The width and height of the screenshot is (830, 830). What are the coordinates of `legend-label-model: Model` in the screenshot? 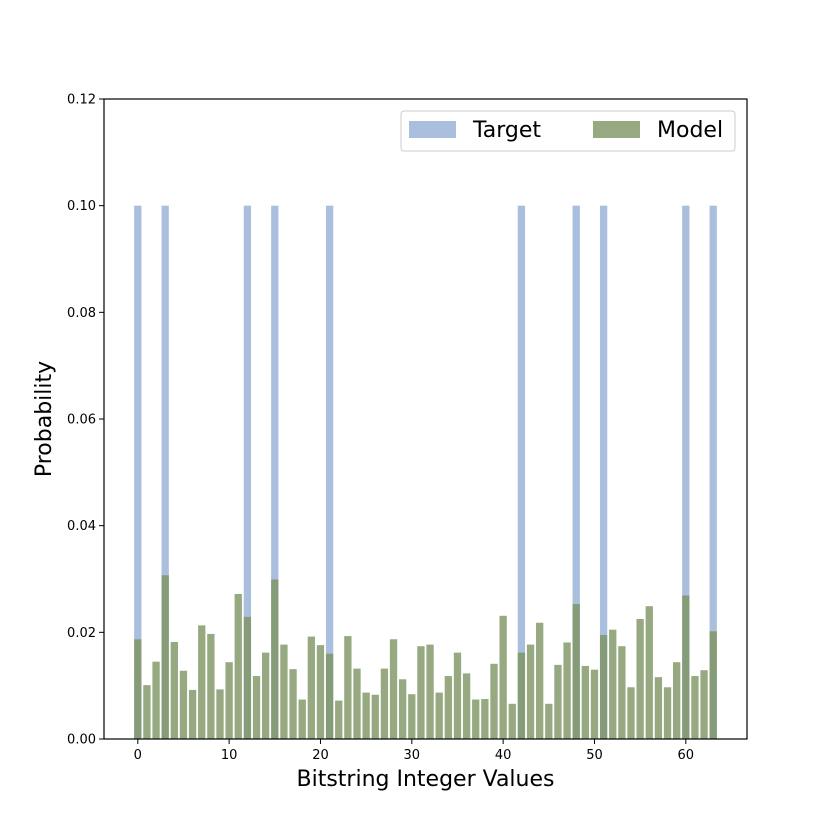 It's located at (690, 130).